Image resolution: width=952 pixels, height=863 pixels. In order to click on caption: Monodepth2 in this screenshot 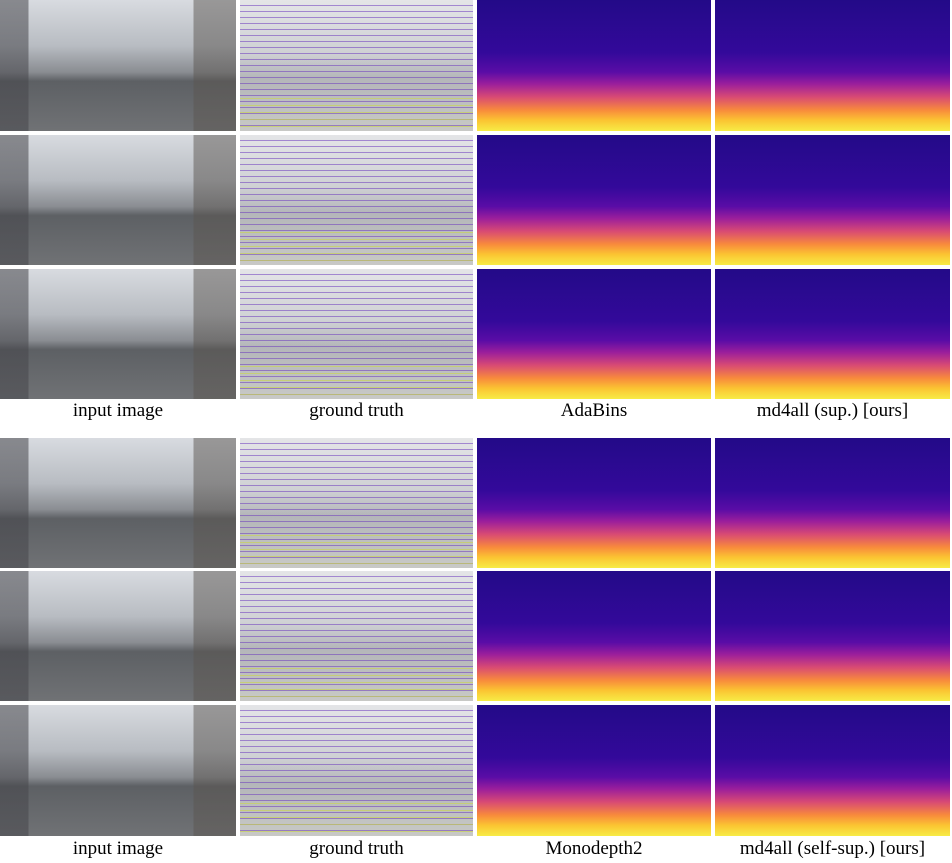, I will do `click(594, 848)`.